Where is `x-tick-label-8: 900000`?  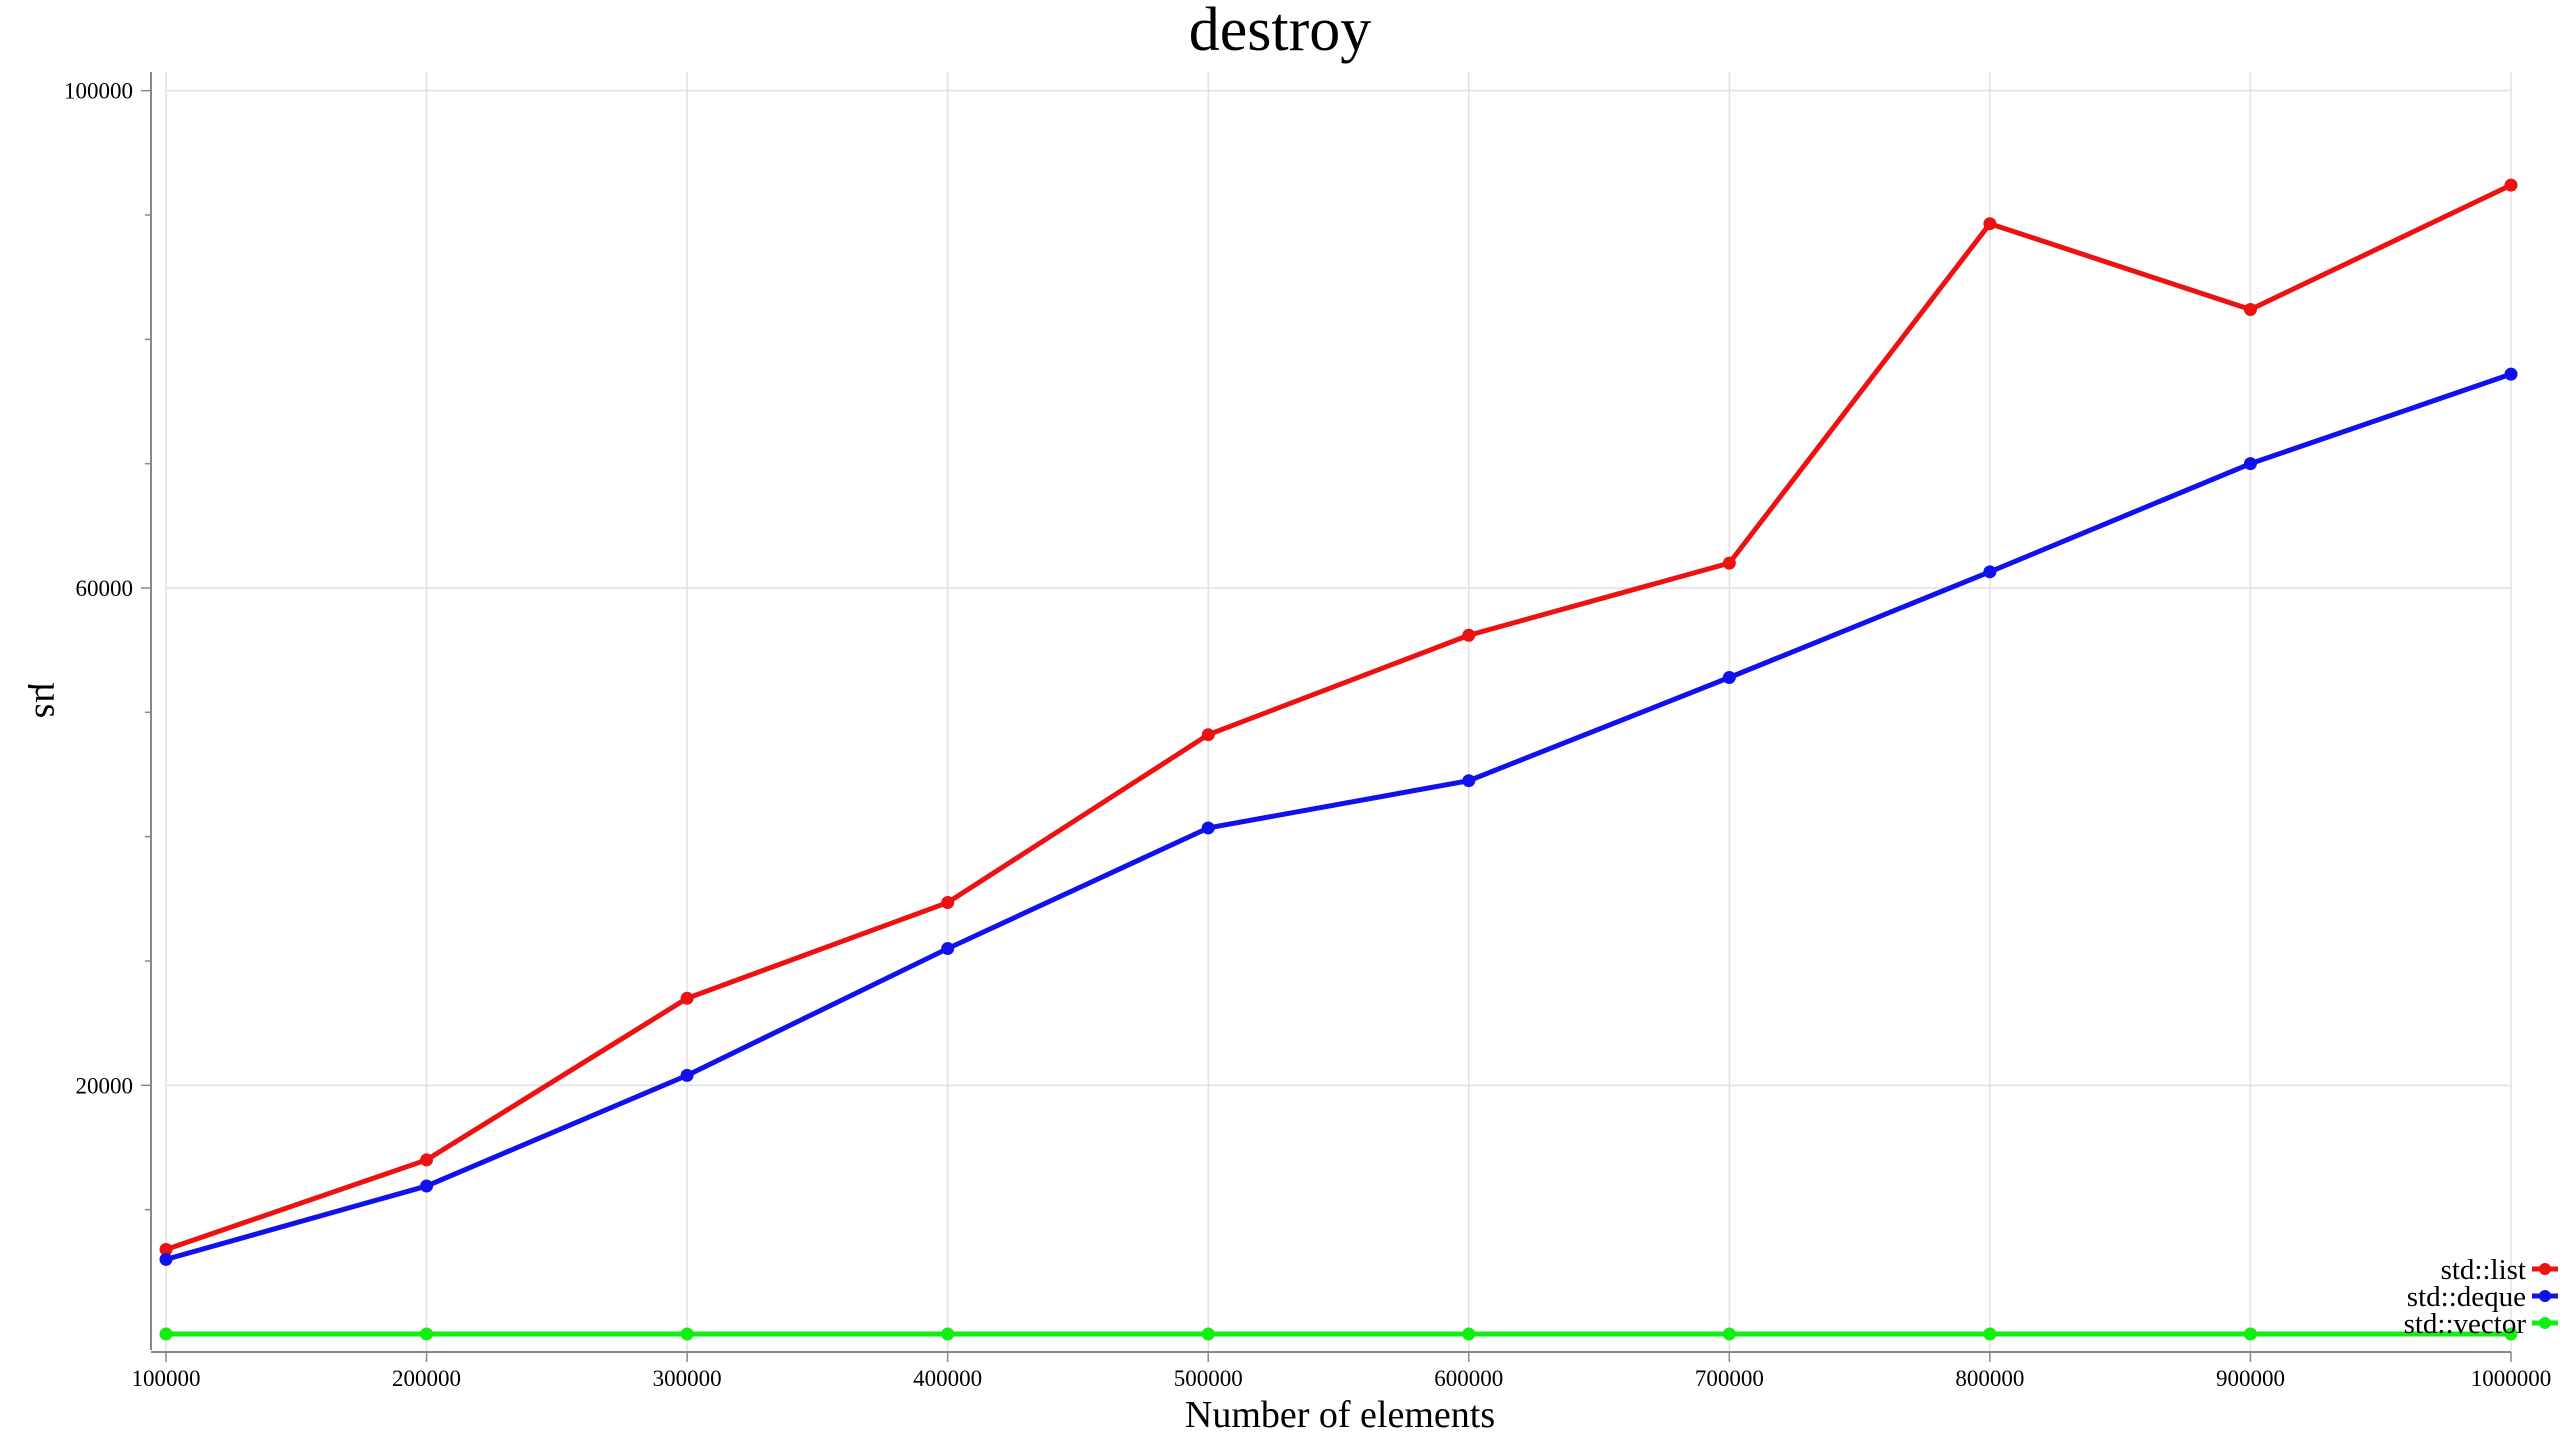
x-tick-label-8: 900000 is located at coordinates (2250, 1378).